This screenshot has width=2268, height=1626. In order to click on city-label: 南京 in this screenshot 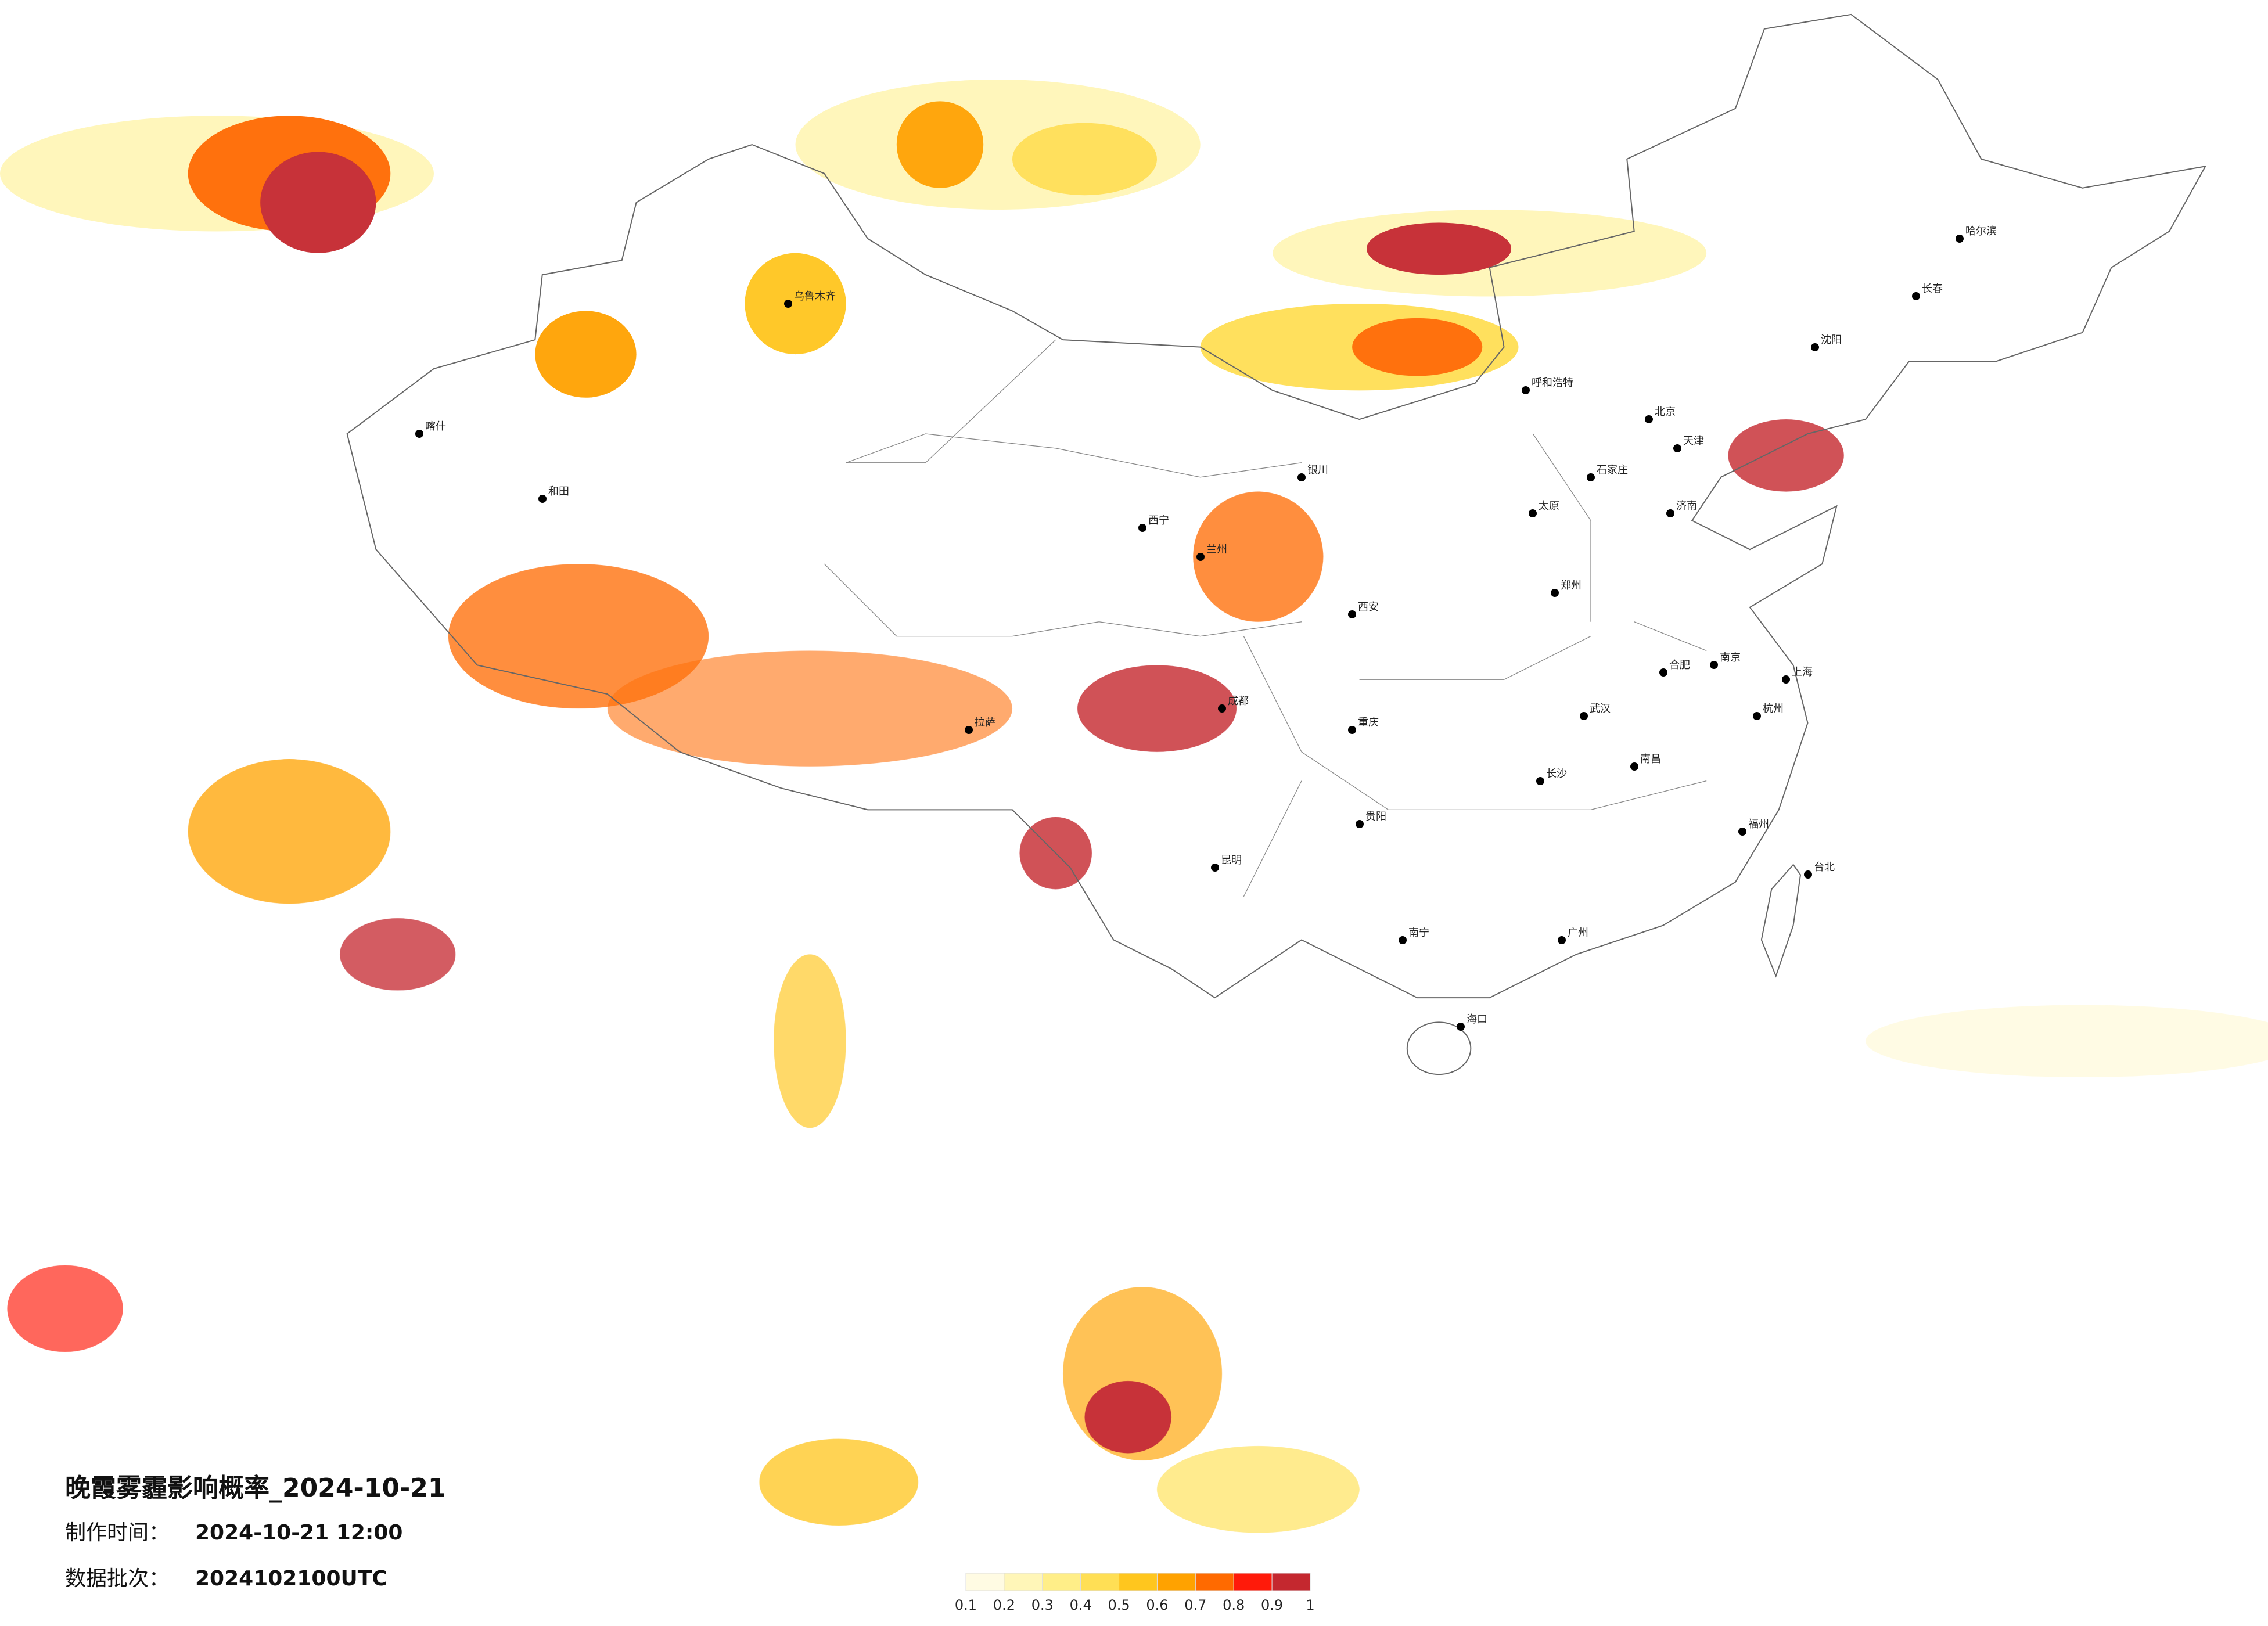, I will do `click(1730, 658)`.